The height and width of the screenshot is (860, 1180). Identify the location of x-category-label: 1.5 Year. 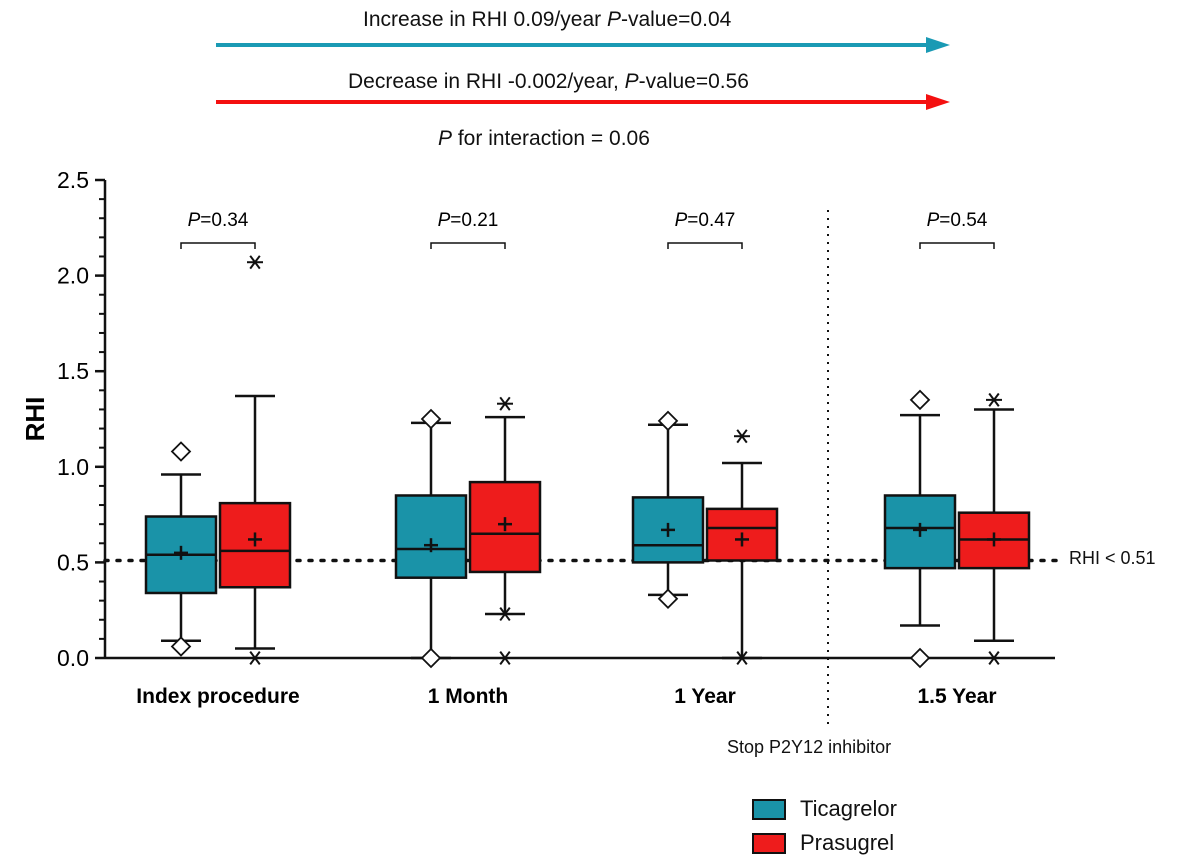
(956, 696).